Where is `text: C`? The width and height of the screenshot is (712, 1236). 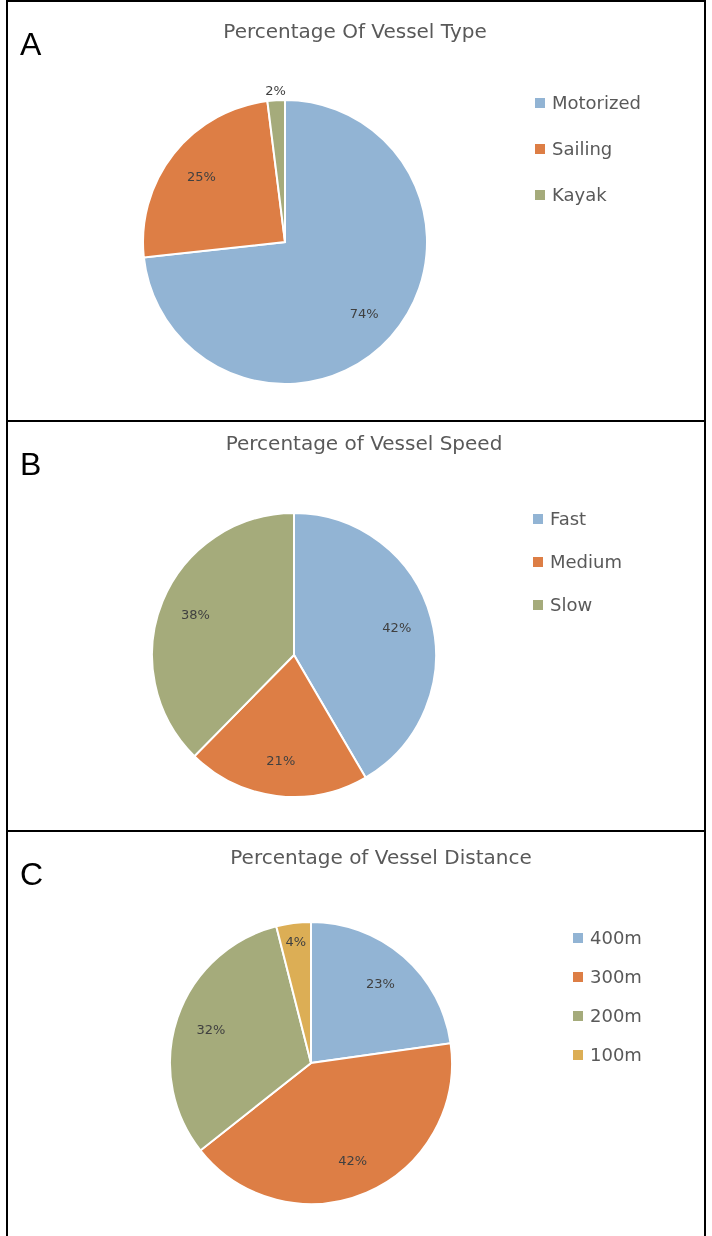 text: C is located at coordinates (32, 874).